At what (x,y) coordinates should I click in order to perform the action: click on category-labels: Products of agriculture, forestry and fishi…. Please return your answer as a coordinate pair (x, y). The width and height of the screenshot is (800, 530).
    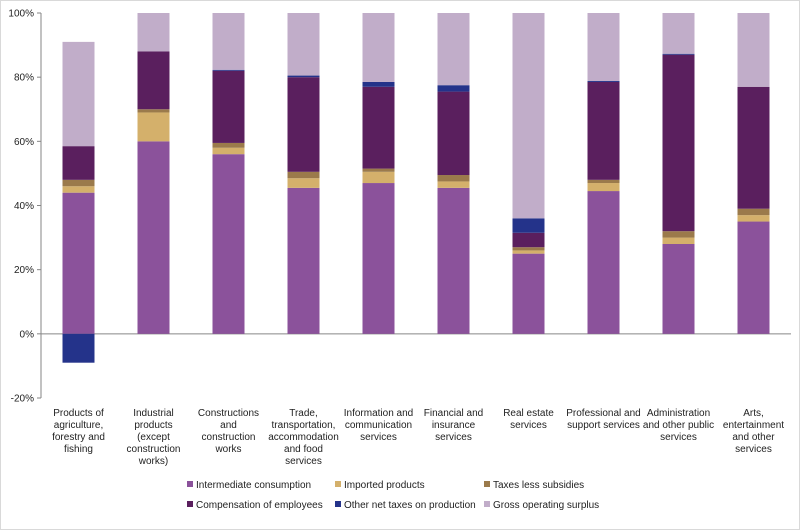
    Looking at the image, I should click on (418, 437).